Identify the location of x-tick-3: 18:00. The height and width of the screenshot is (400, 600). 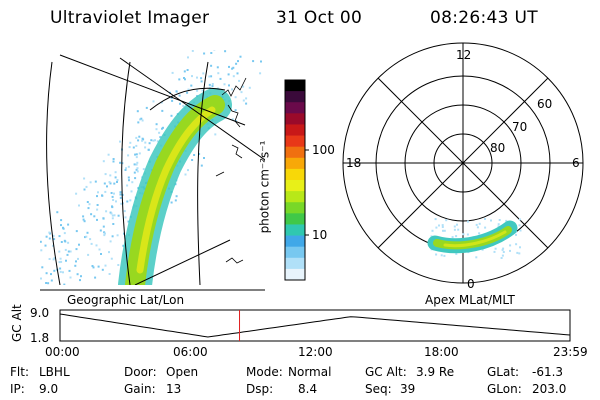
(441, 352).